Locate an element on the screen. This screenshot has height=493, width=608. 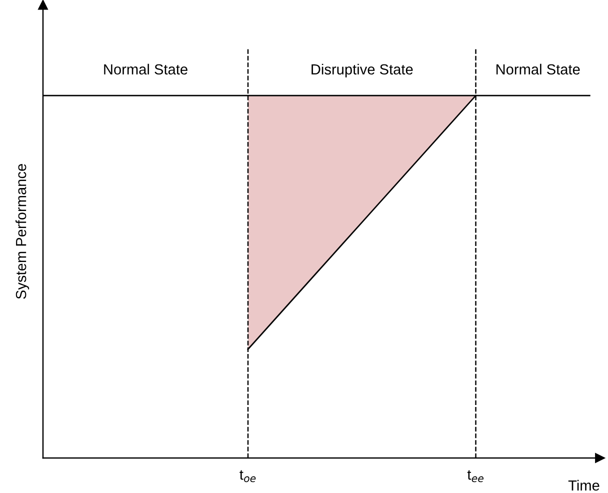
x-tick-label: t$_{ee}$ is located at coordinates (475, 476).